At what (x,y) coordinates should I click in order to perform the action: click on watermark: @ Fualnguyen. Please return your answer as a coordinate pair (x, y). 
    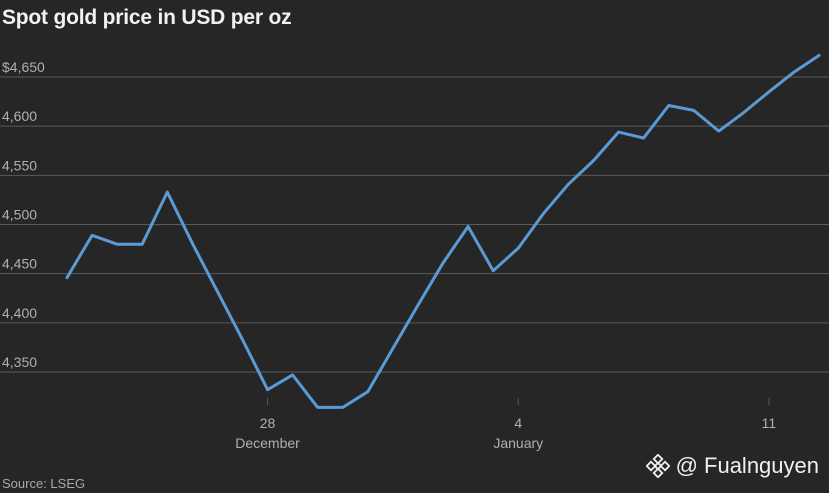
    Looking at the image, I should click on (732, 466).